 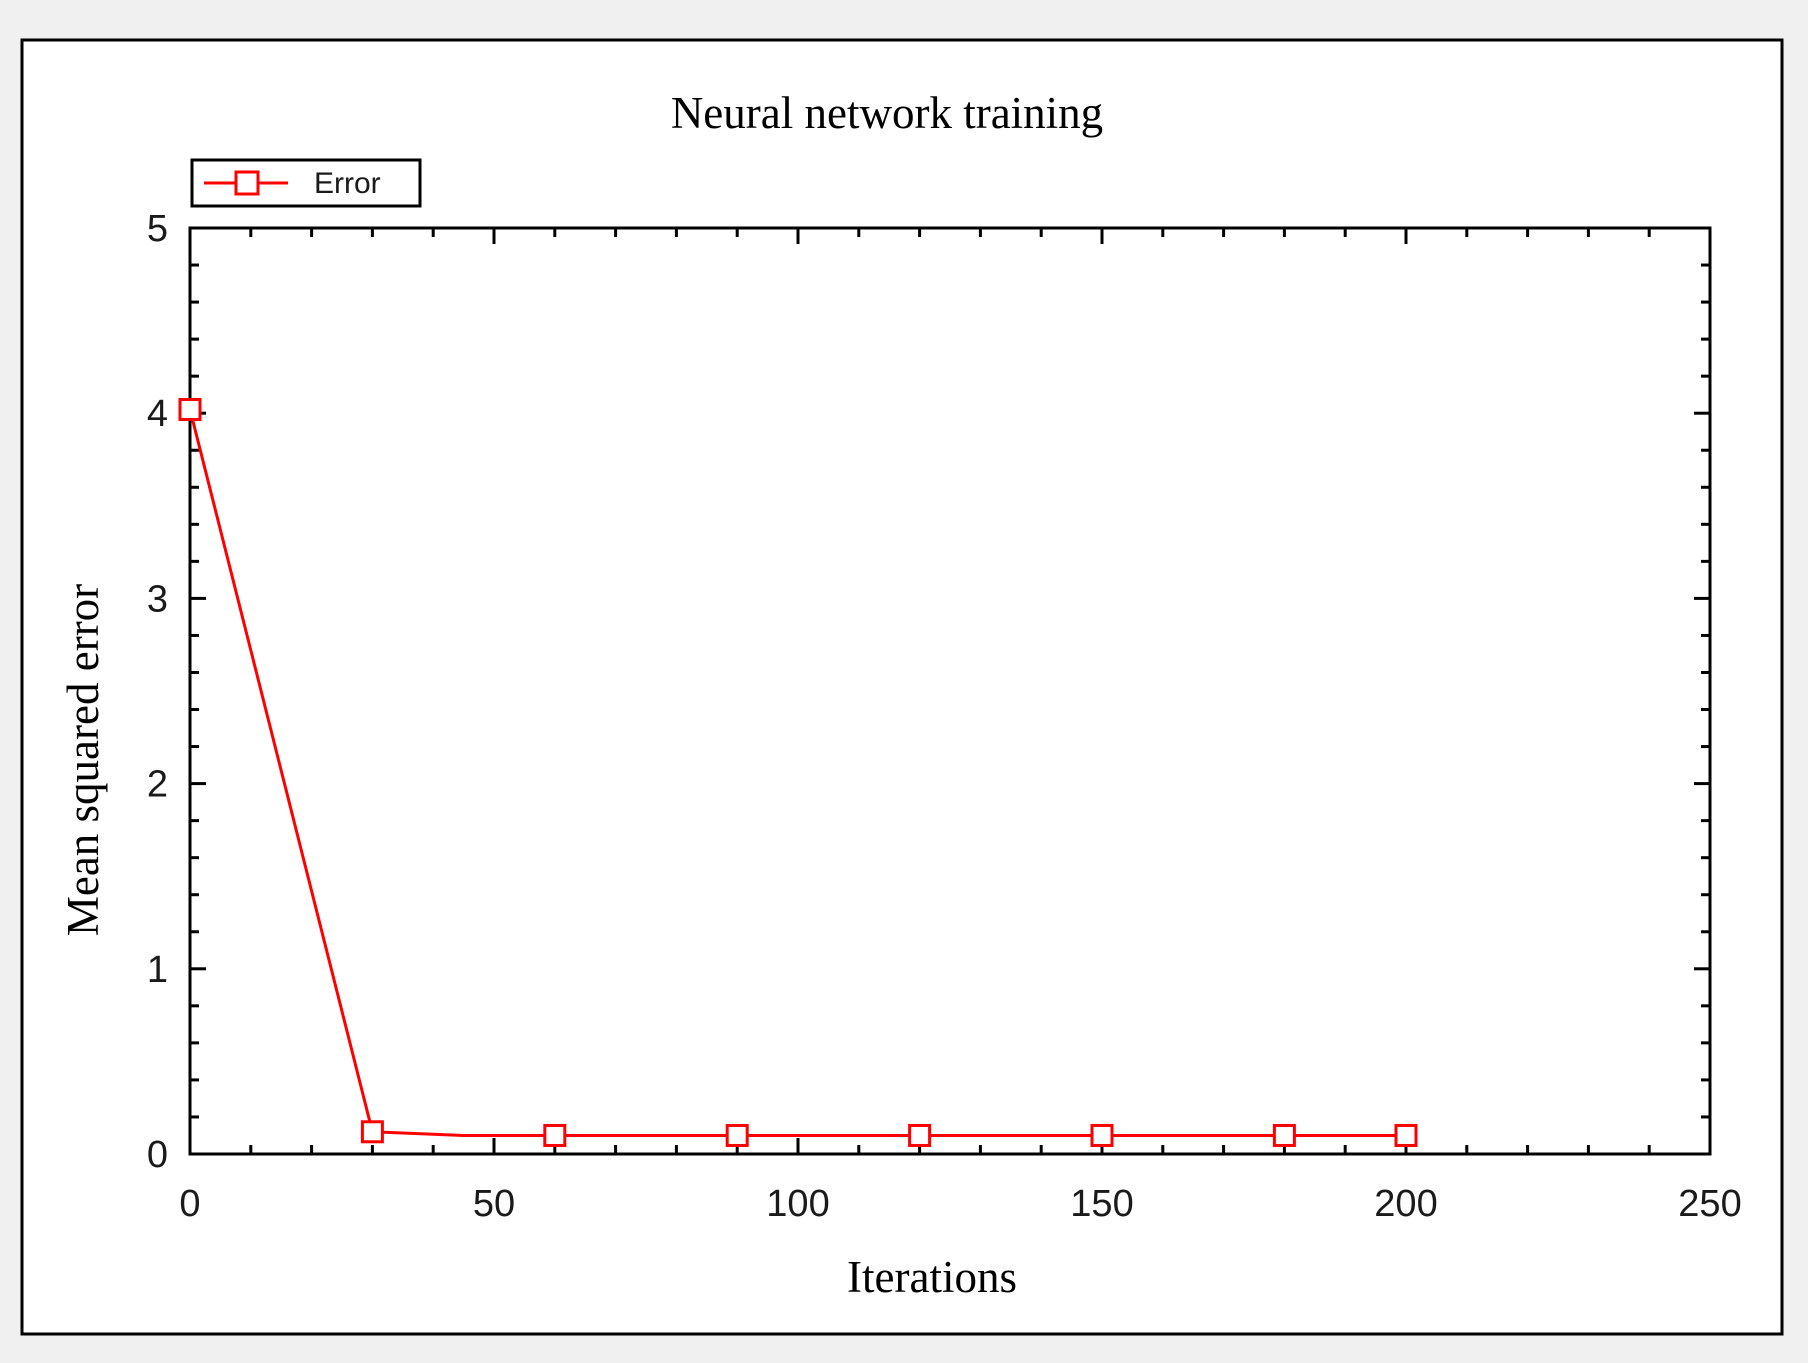 What do you see at coordinates (157, 229) in the screenshot?
I see `y-tick-label: 5` at bounding box center [157, 229].